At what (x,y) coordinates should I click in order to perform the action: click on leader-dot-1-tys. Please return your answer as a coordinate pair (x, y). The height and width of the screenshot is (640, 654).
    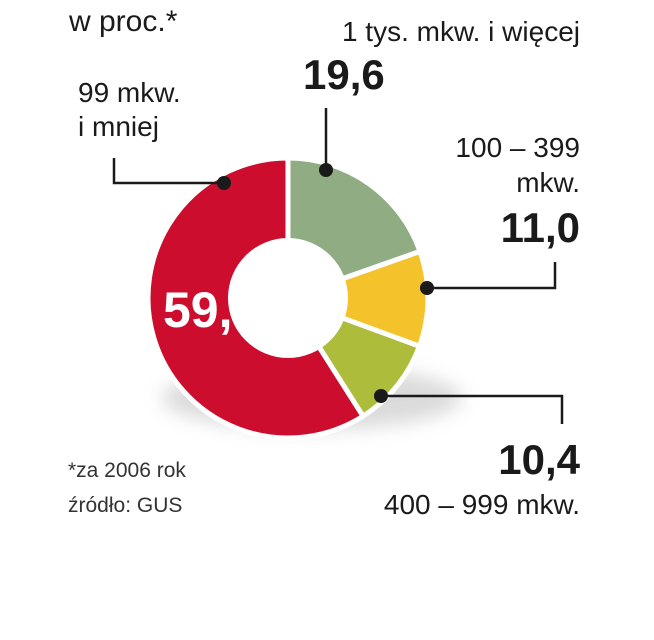
    Looking at the image, I should click on (326, 170).